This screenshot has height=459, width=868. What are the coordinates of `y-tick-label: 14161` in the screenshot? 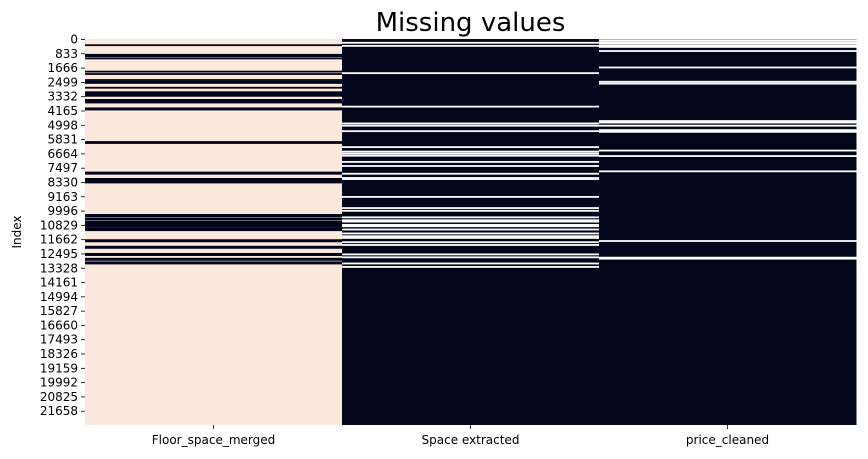 It's located at (59, 283).